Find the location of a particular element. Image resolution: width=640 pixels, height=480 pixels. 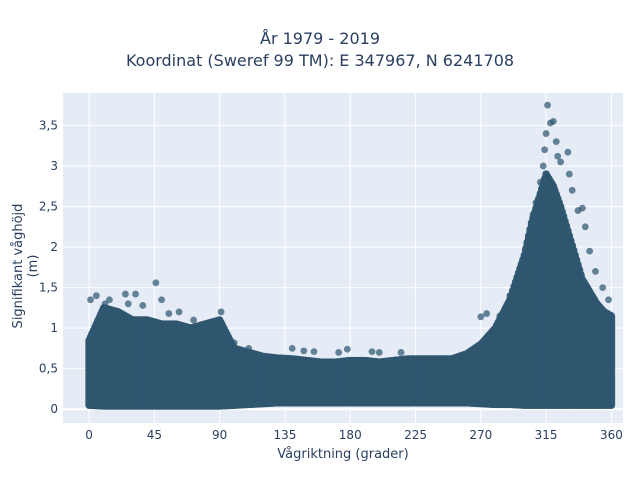

y-tick-label: 0,5 is located at coordinates (48, 369).